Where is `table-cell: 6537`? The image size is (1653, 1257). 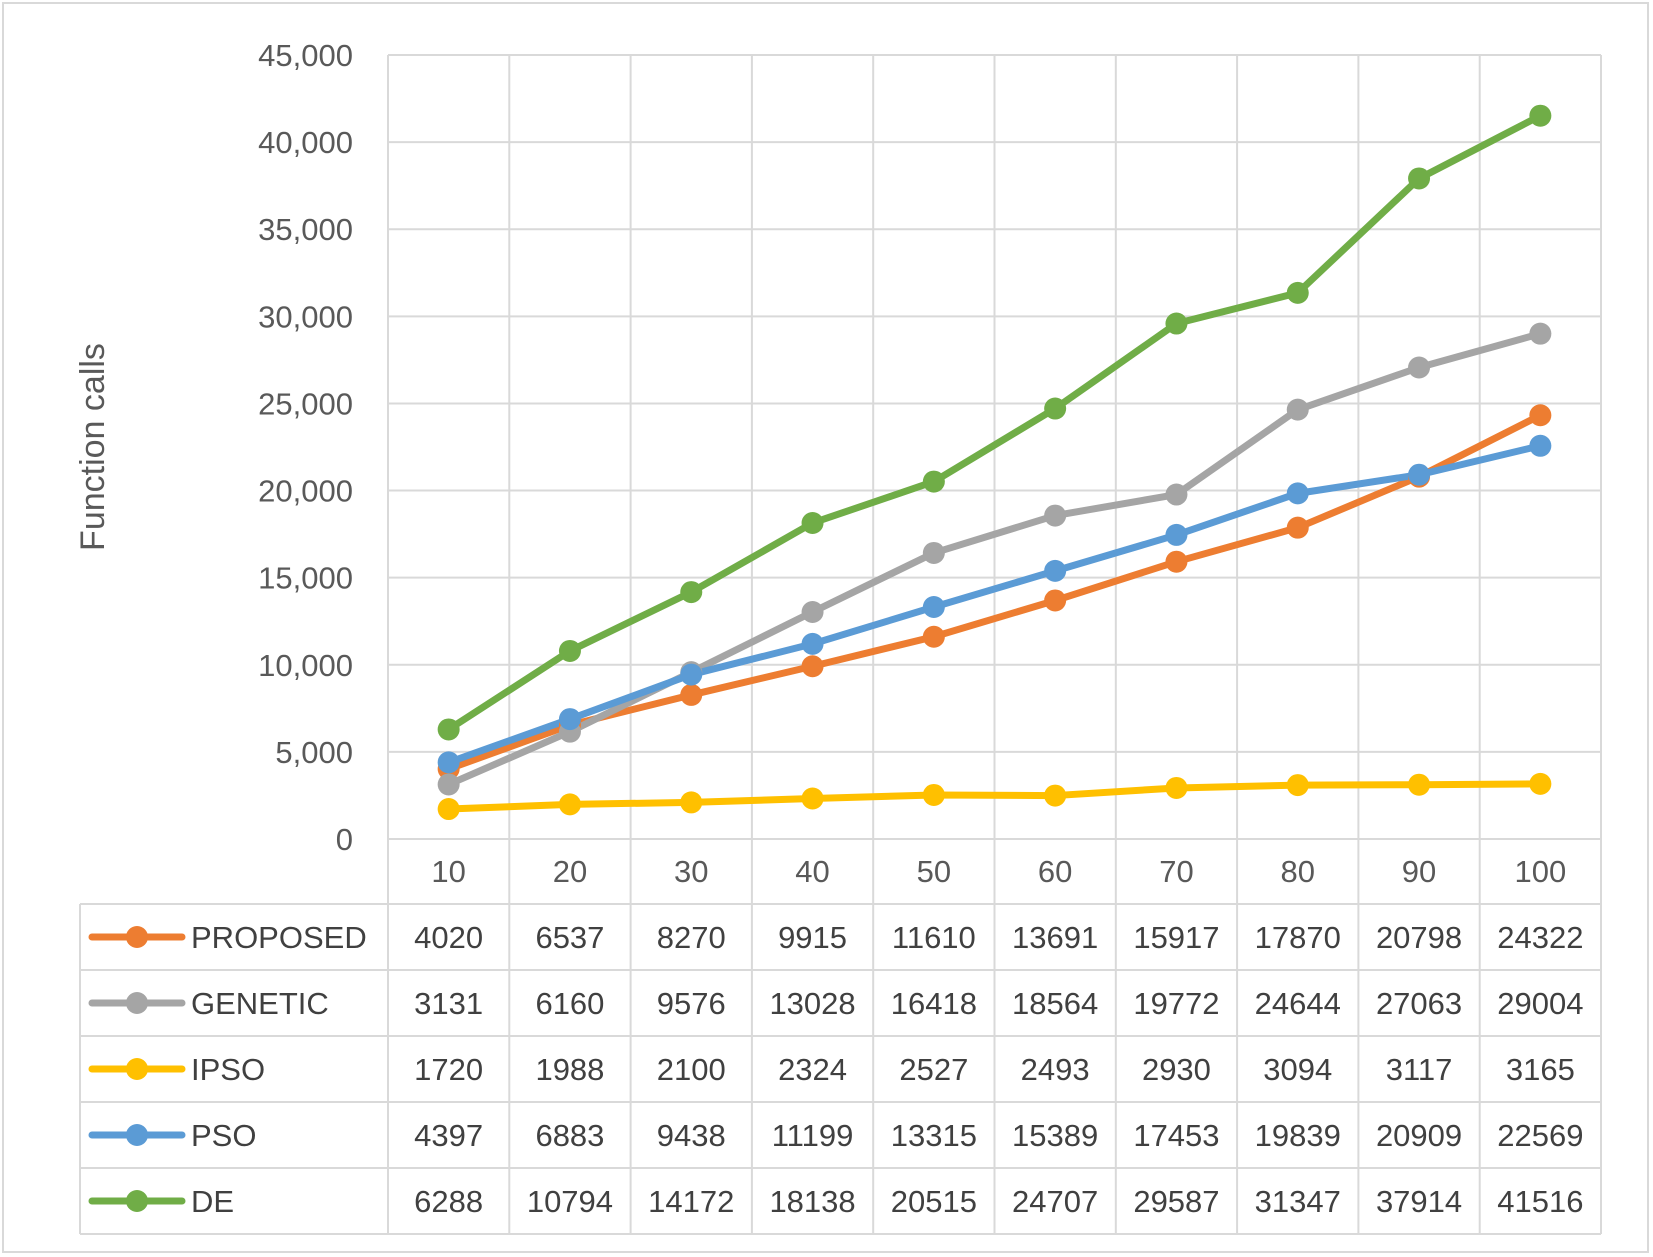 table-cell: 6537 is located at coordinates (569, 937).